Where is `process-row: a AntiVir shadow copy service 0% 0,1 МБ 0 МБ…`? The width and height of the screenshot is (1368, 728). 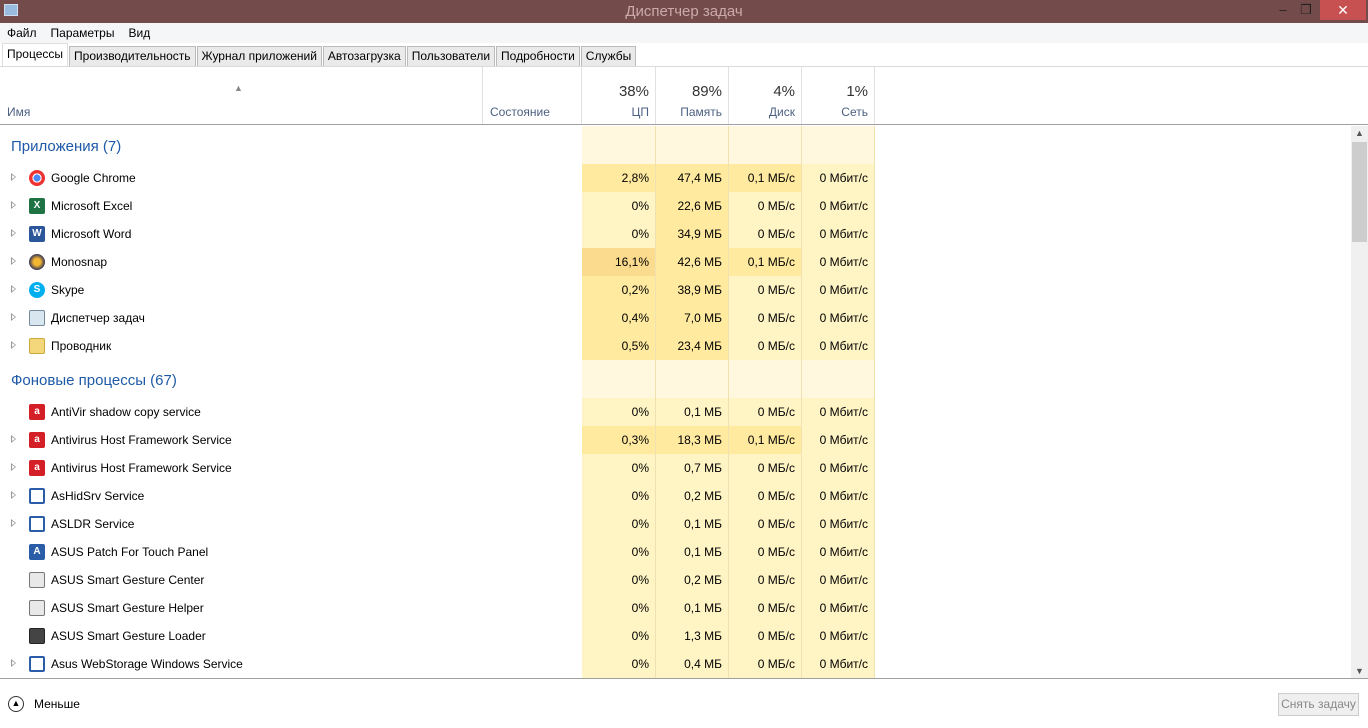 process-row: a AntiVir shadow copy service 0% 0,1 МБ 0 МБ… is located at coordinates (675, 412).